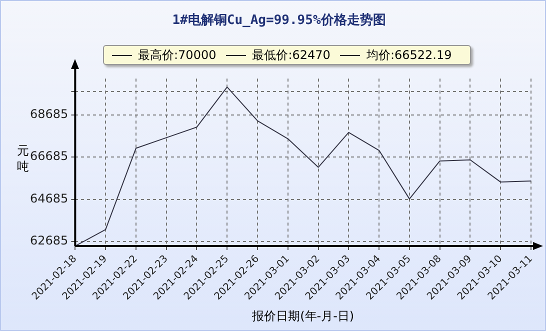  Describe the element at coordinates (177, 55) in the screenshot. I see `text: 最高价:70000` at that location.